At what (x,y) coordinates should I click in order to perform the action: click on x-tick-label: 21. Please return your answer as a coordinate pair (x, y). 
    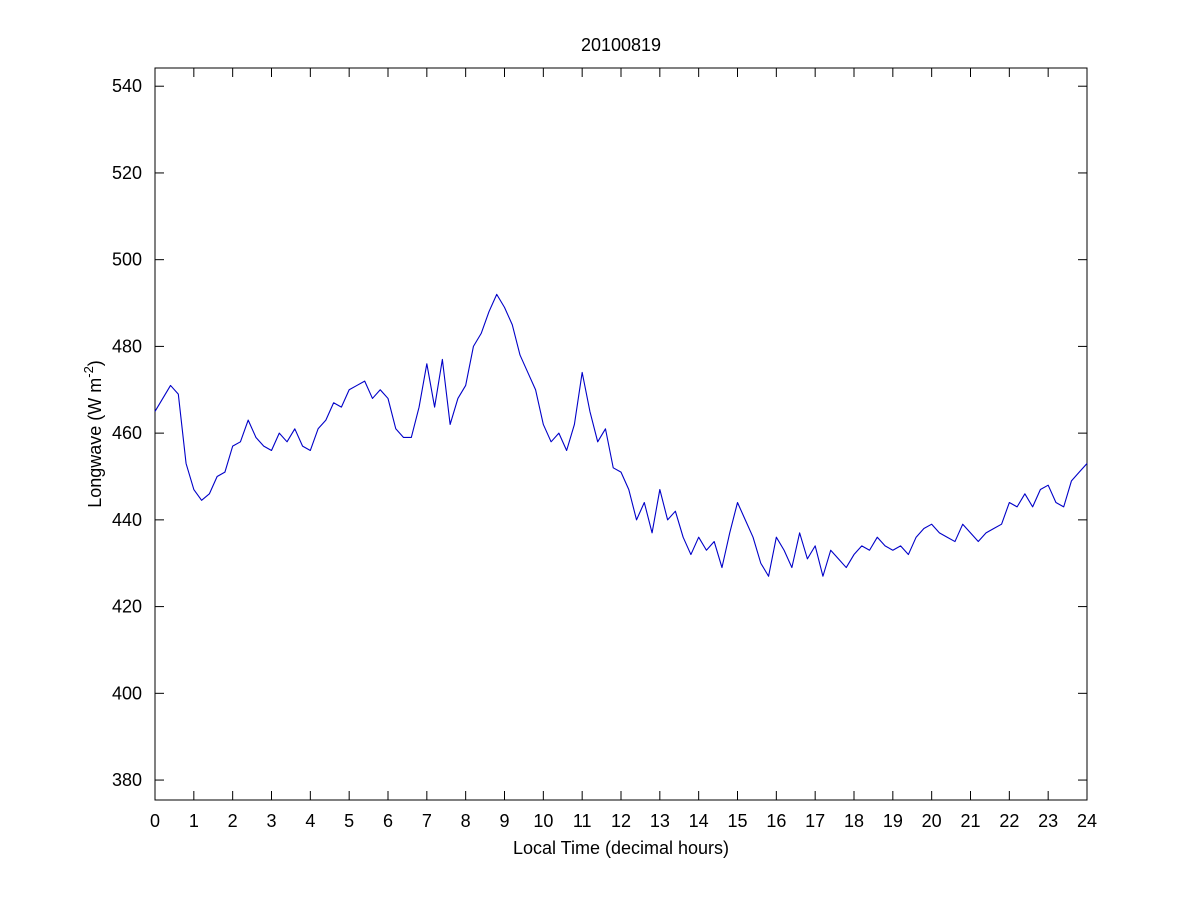
    Looking at the image, I should click on (970, 821).